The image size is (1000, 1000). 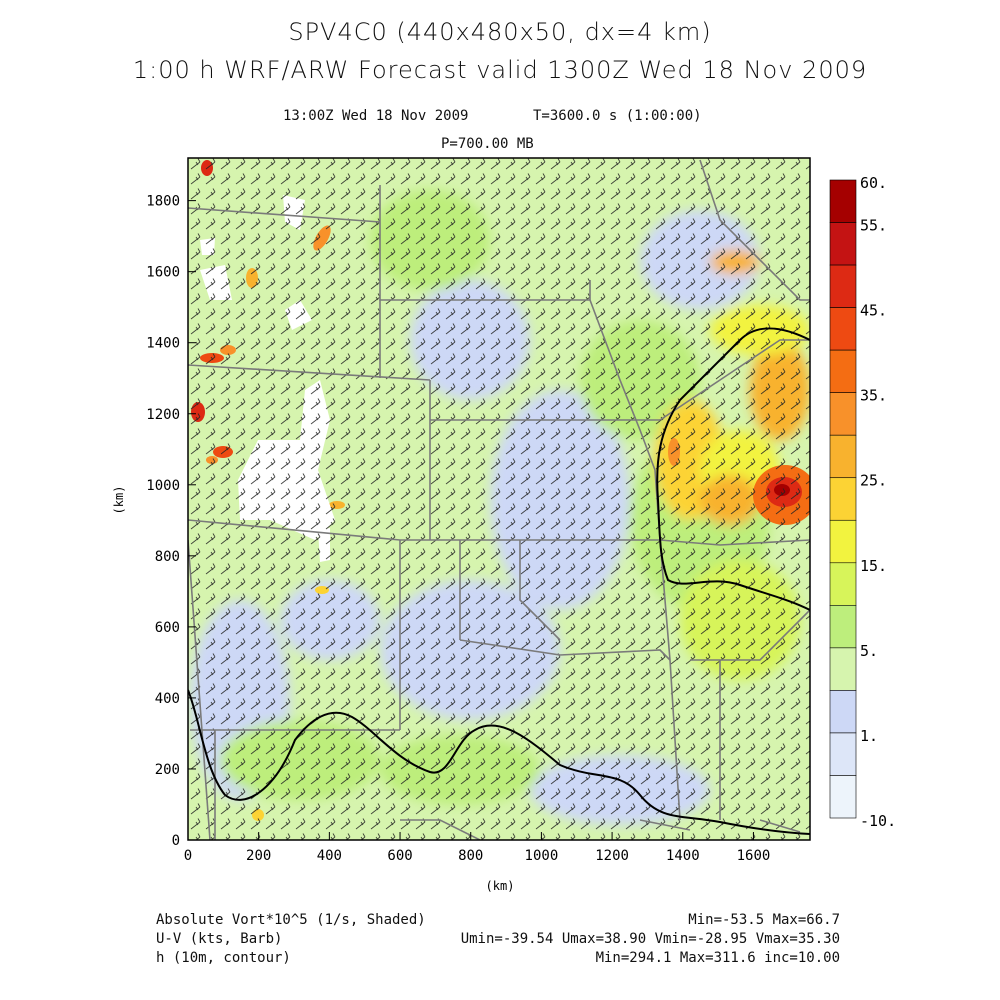 I want to click on y-tick-label: 1200, so click(x=163, y=415).